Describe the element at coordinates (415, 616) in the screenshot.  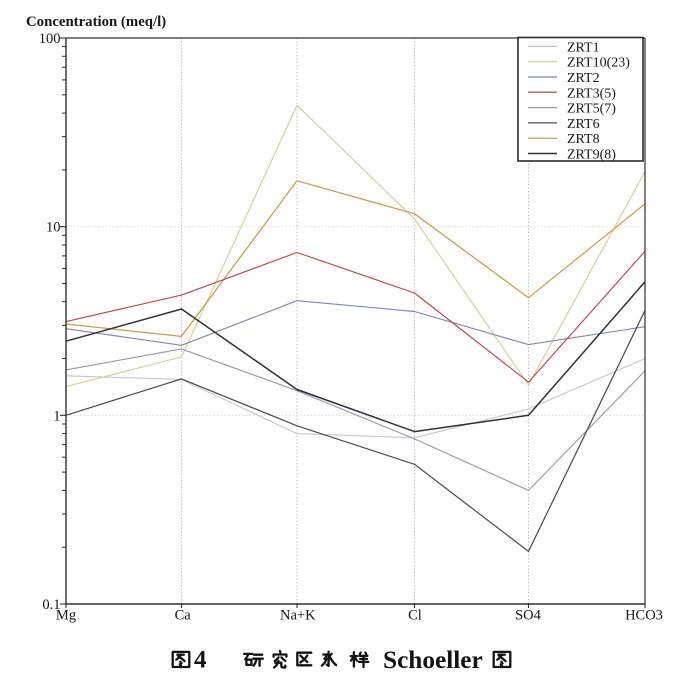
I see `svg-text: Cl` at that location.